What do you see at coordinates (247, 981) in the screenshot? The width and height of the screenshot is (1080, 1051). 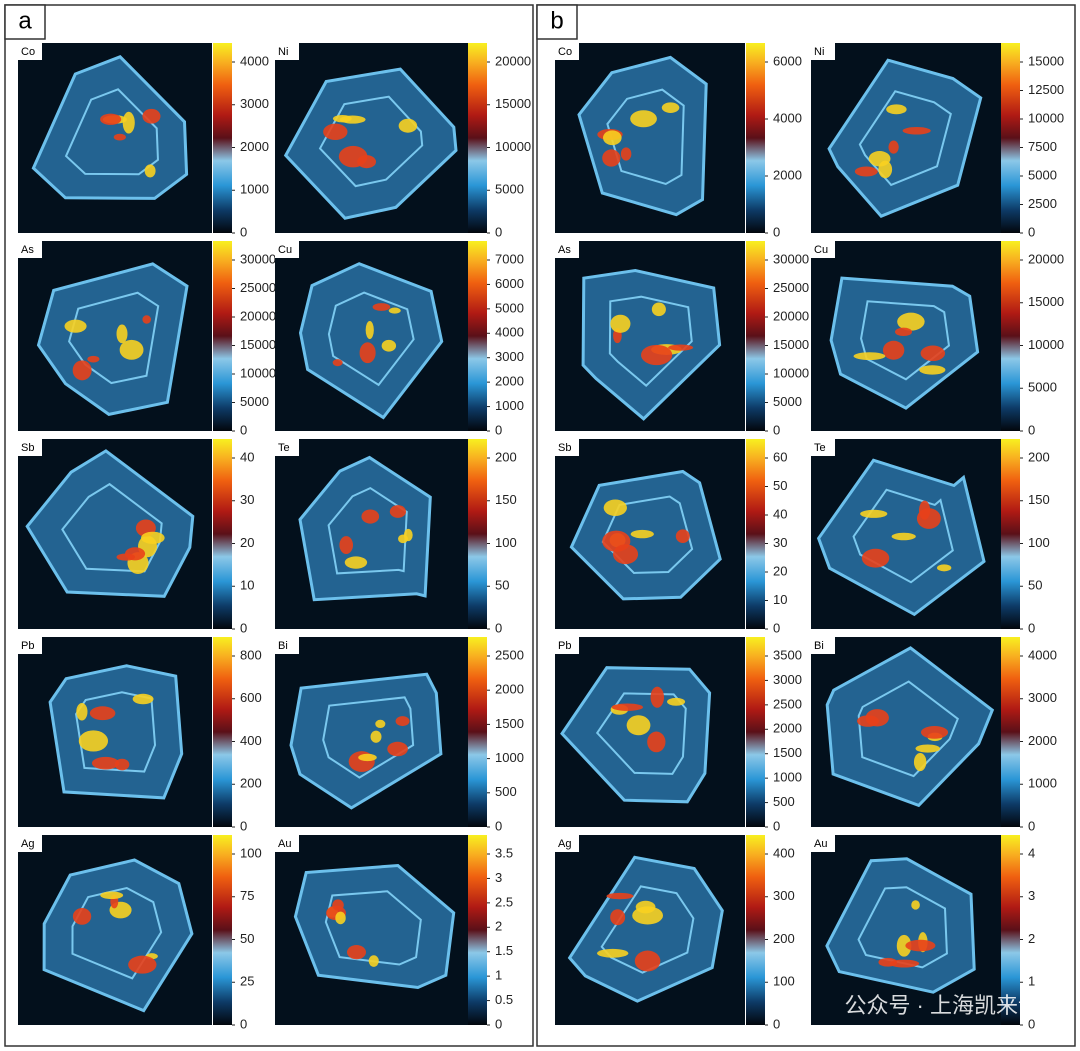 I see `colorbar-tick-label: 25` at bounding box center [247, 981].